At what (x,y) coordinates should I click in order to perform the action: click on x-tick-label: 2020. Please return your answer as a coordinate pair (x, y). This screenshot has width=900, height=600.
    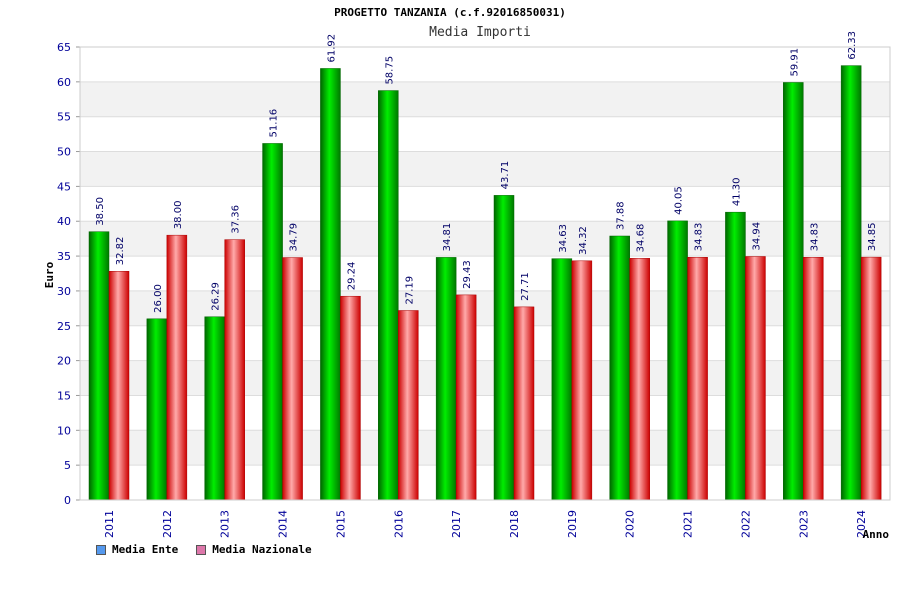
    Looking at the image, I should click on (630, 524).